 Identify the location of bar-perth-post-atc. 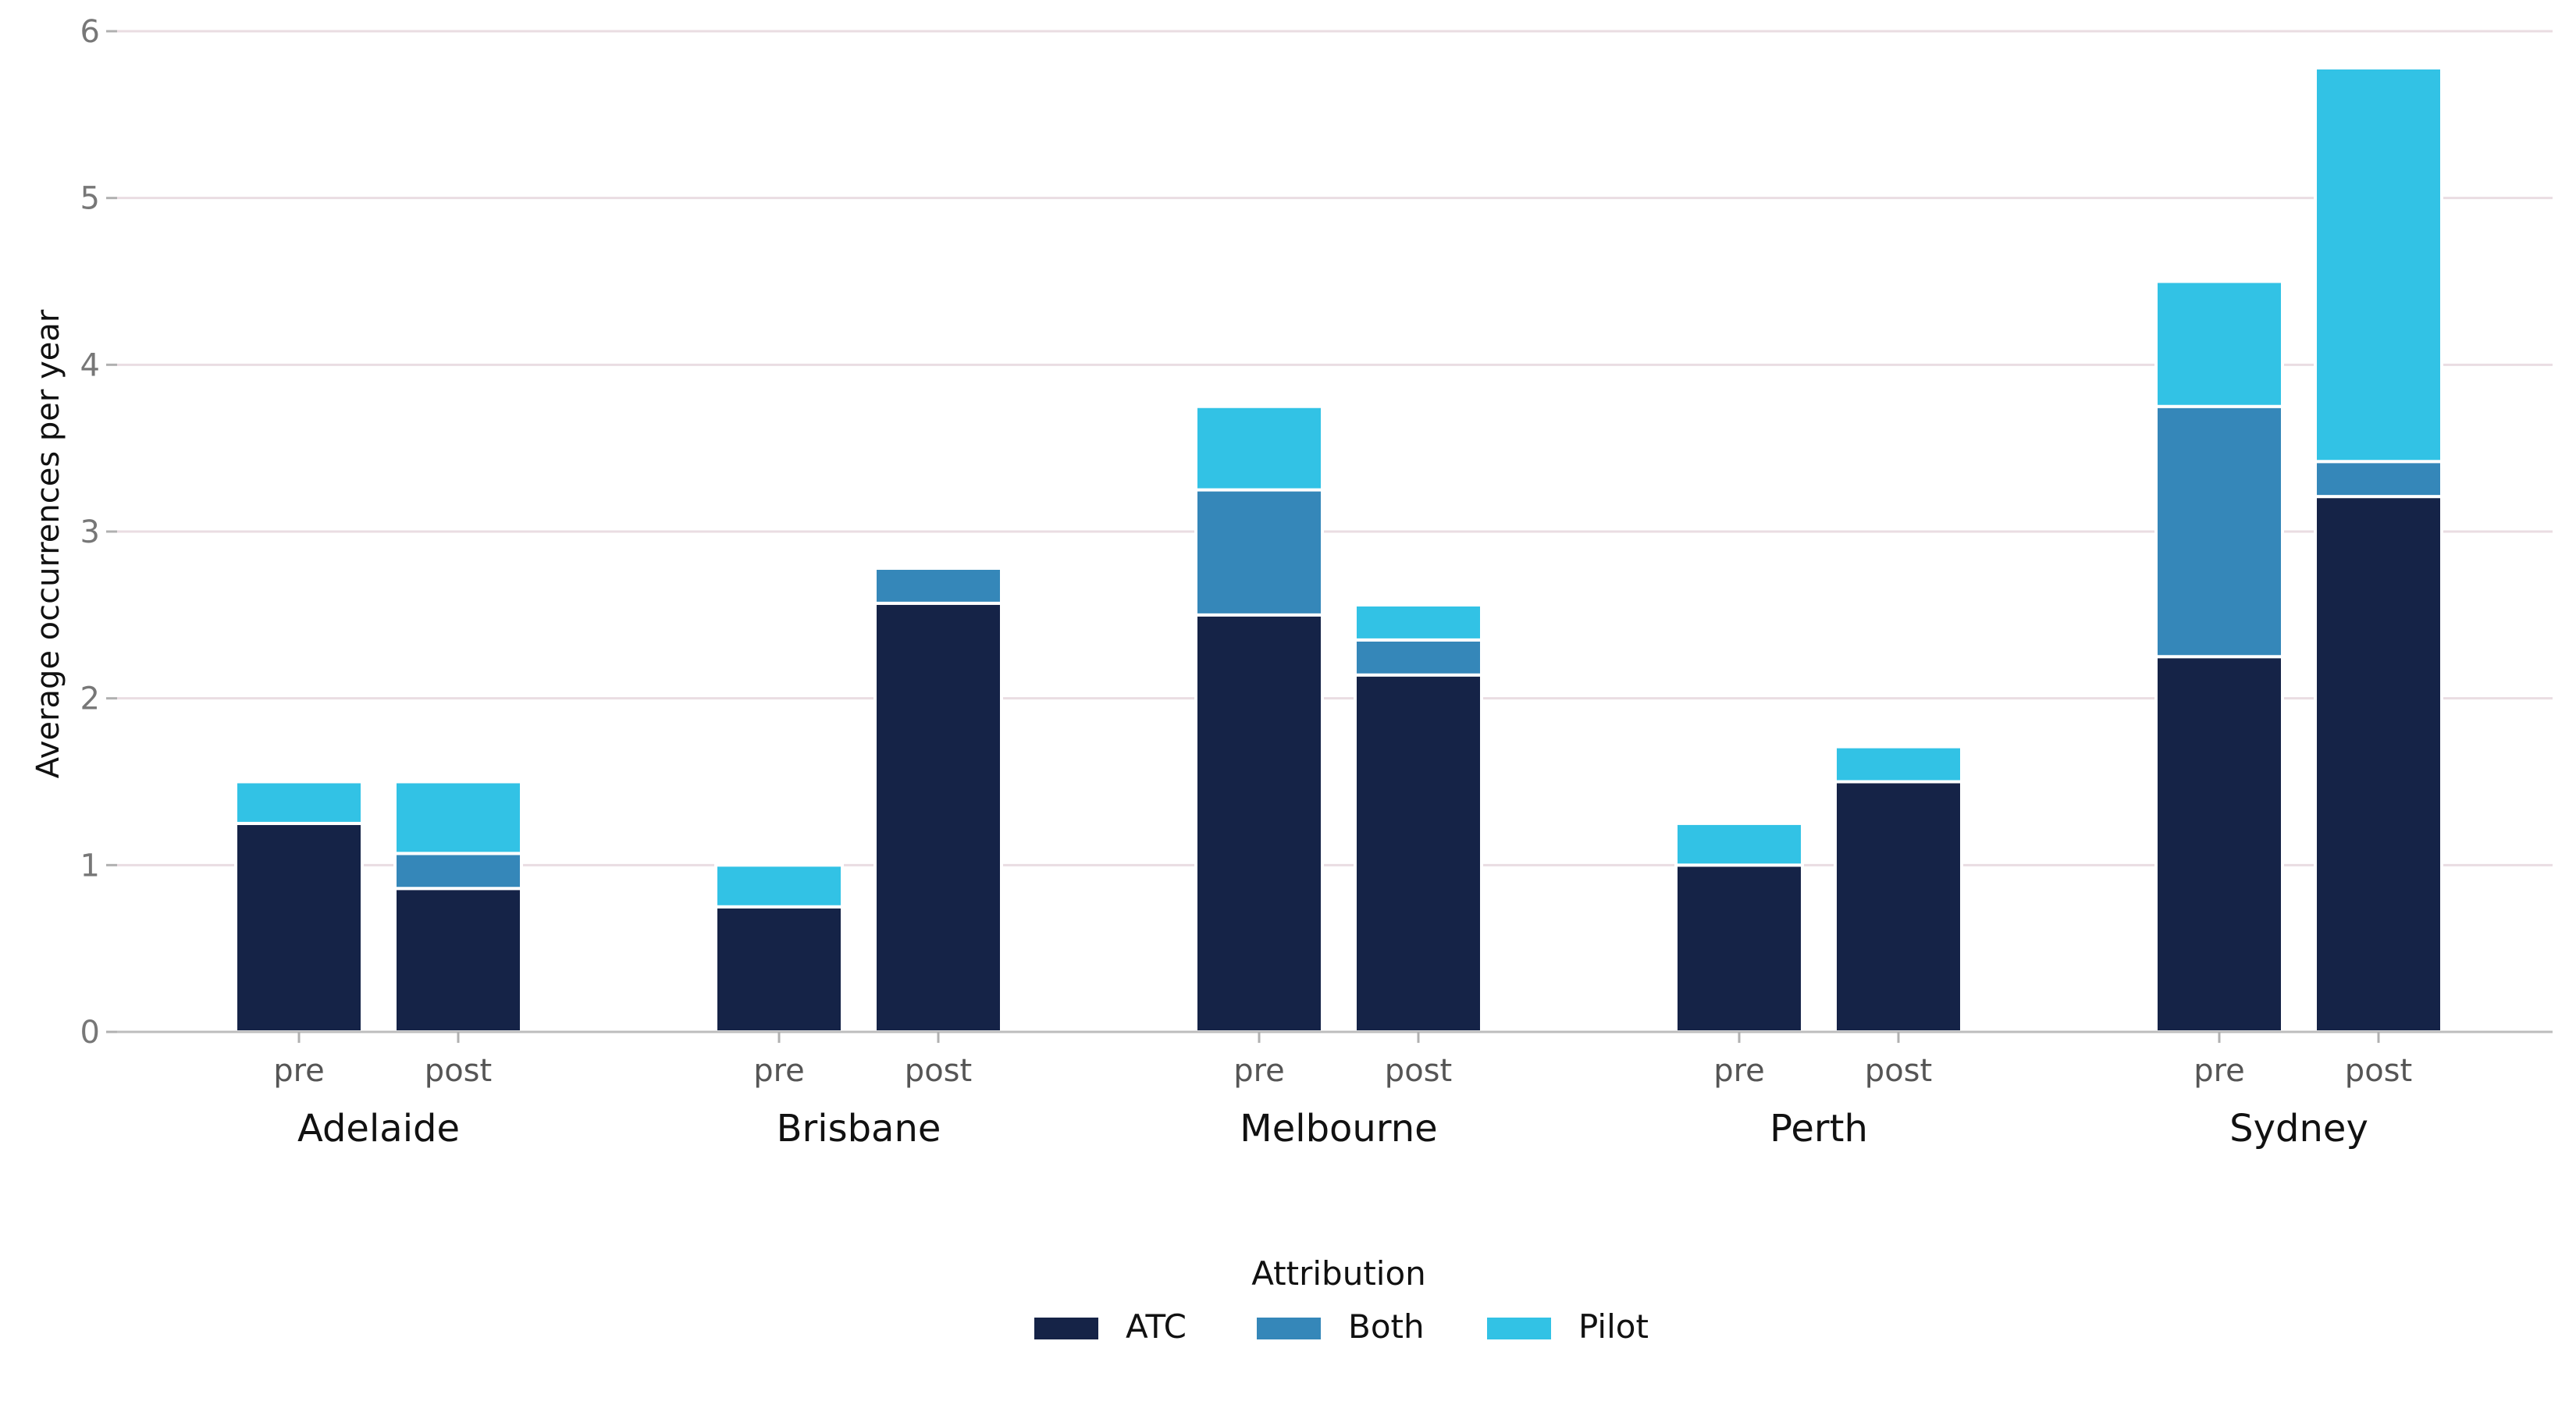
(1898, 906).